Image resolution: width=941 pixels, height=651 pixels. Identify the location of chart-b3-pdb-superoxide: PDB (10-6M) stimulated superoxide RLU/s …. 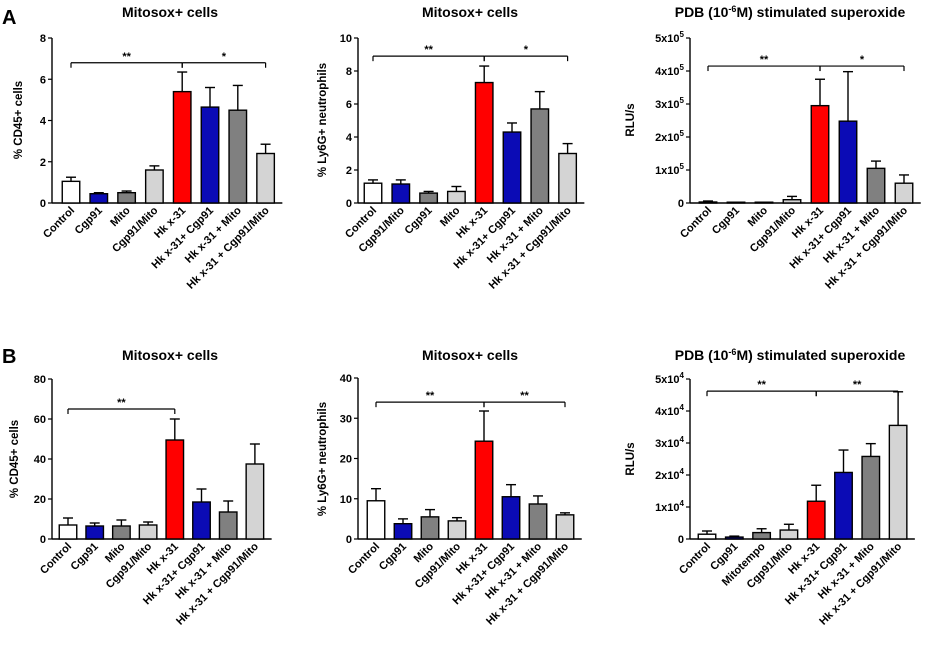
(770, 487).